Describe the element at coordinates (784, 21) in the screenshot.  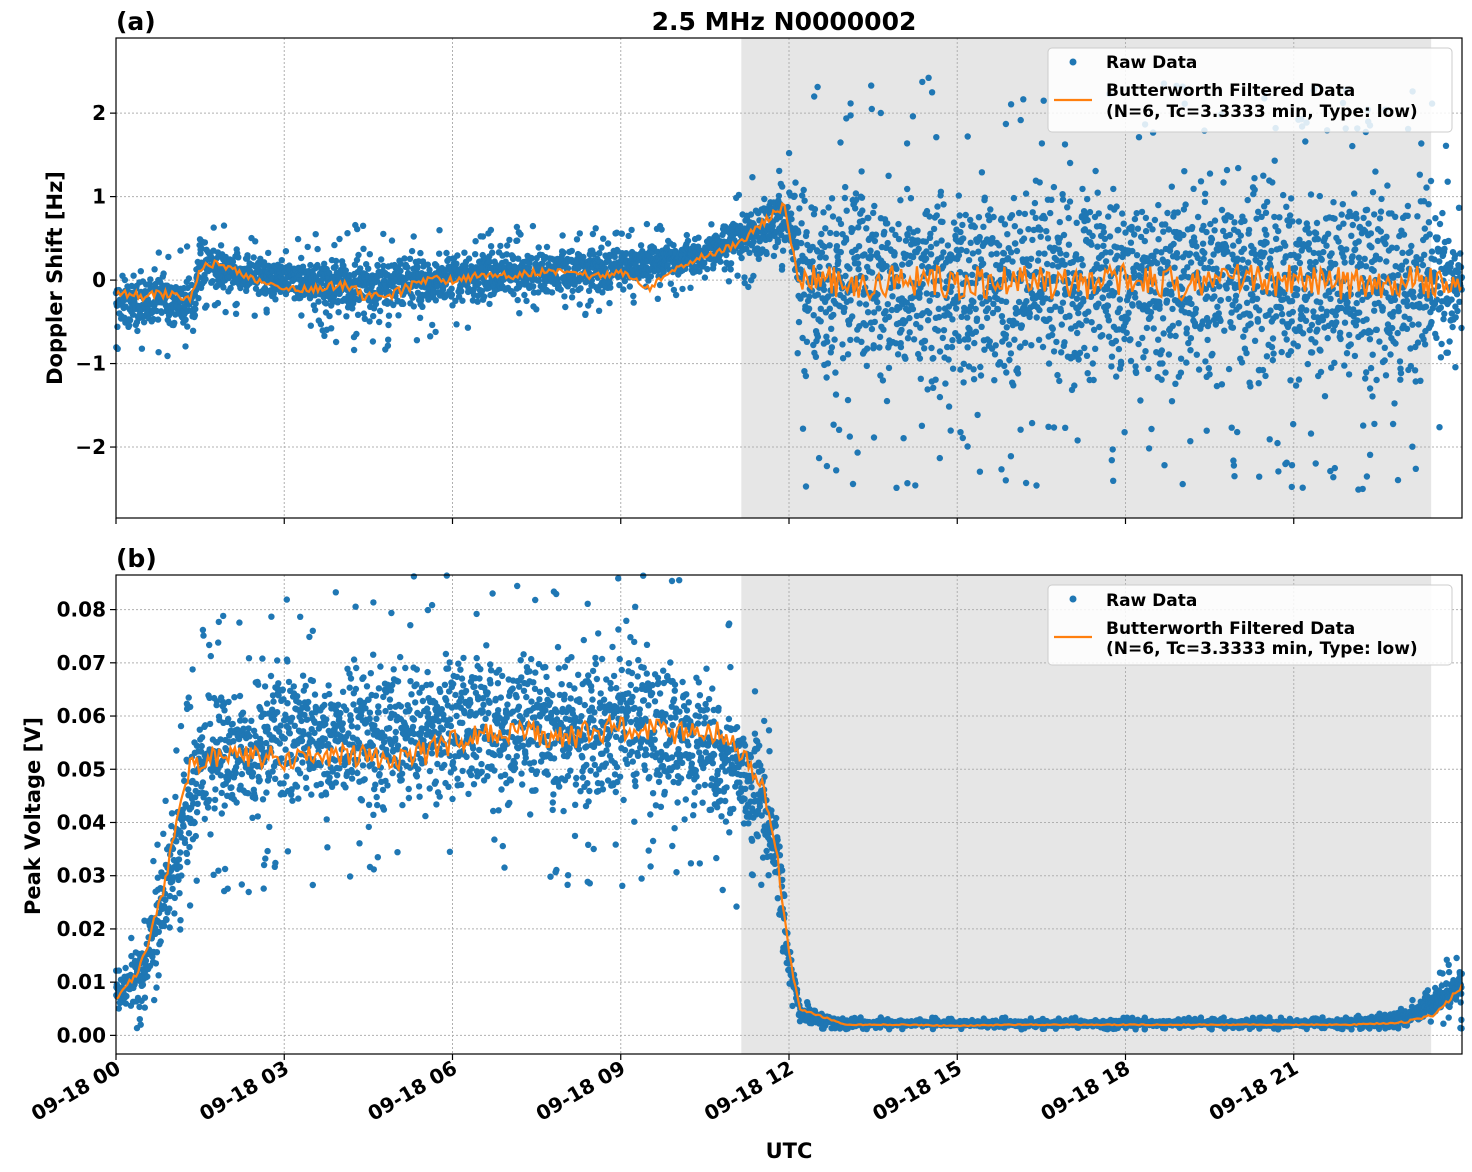
I see `chart-title: 2.5 MHz N0000002` at that location.